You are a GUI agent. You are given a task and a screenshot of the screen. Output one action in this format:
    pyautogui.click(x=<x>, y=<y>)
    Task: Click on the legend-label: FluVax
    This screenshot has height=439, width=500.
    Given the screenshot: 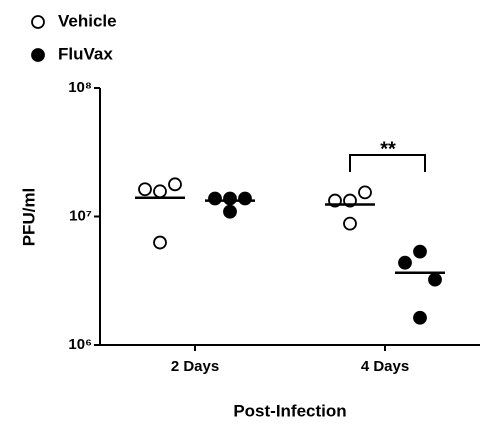 What is the action you would take?
    pyautogui.click(x=85, y=53)
    